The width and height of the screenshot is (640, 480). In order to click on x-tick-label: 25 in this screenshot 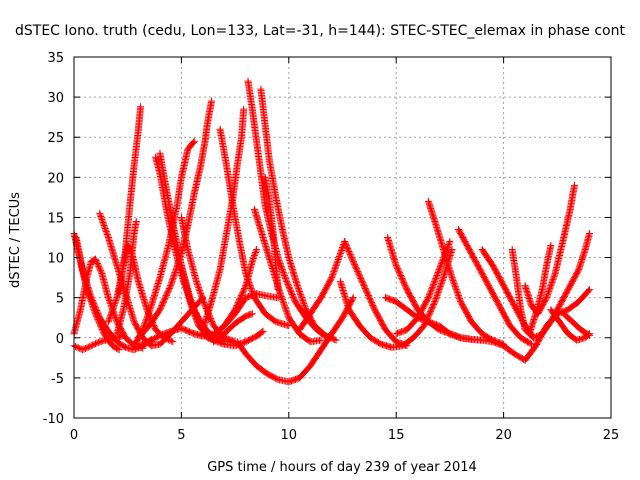, I will do `click(611, 435)`.